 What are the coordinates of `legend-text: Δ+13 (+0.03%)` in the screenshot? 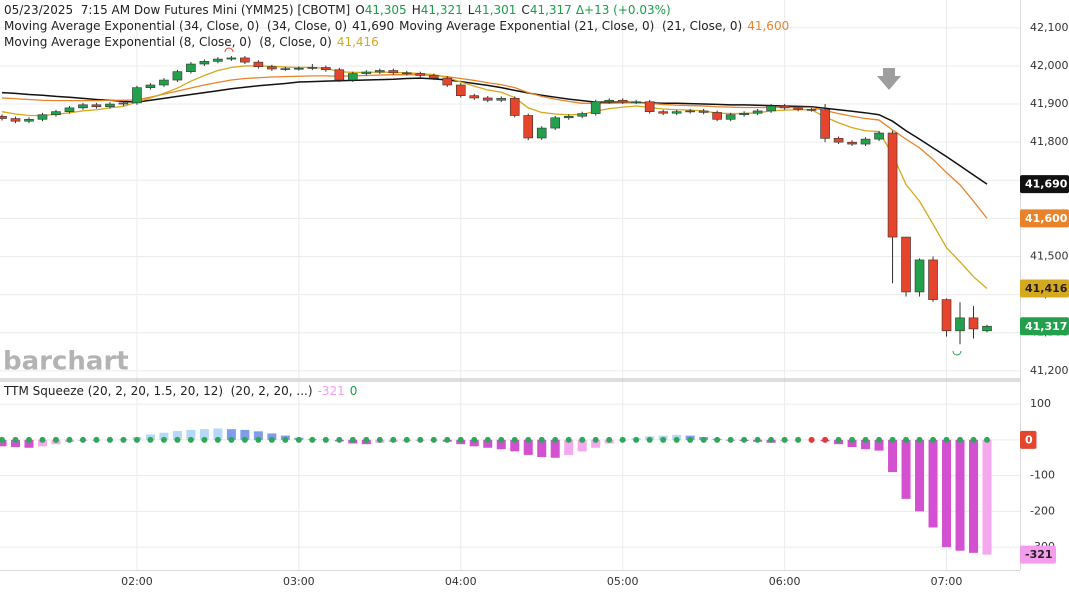 It's located at (623, 10).